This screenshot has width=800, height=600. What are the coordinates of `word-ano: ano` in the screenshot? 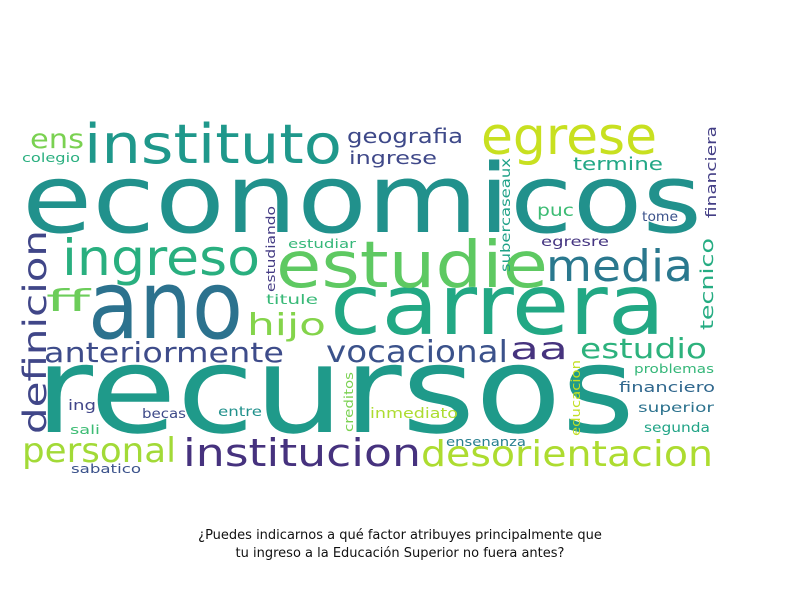 It's located at (165, 306).